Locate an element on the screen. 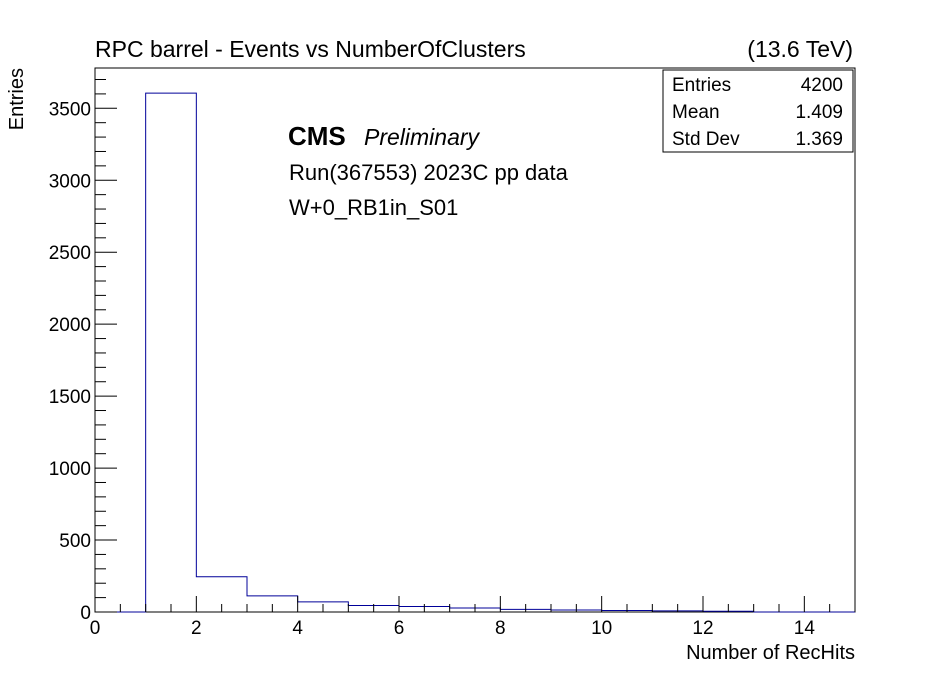  stats-stddev-value: 1.369 is located at coordinates (819, 139).